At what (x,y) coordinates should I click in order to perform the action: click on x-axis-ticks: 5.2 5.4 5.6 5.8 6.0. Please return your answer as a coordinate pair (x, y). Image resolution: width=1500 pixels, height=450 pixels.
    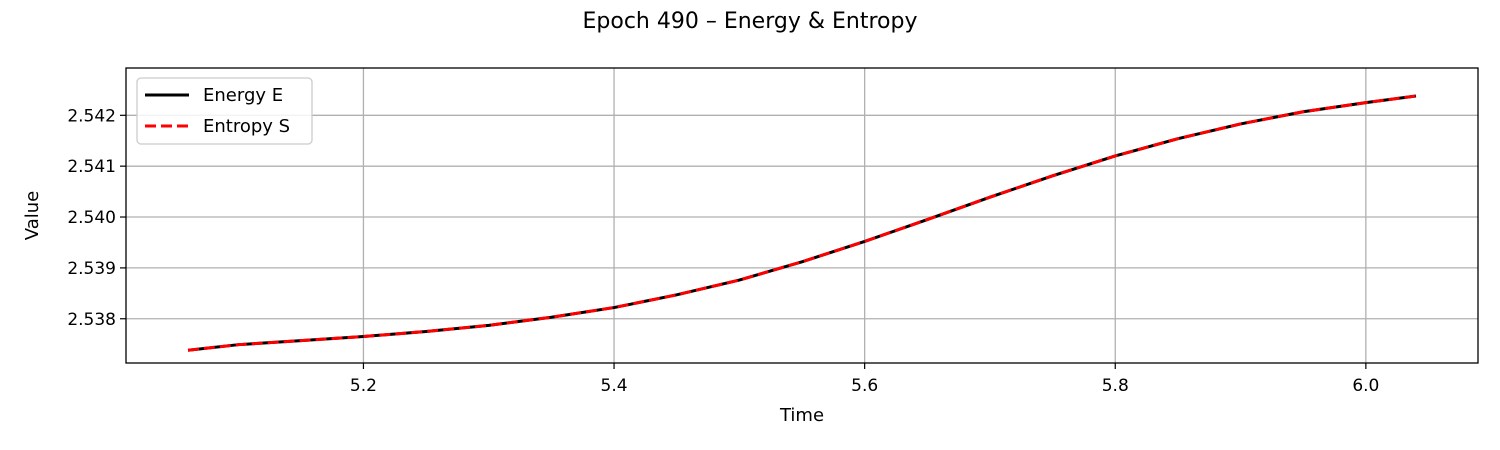
    Looking at the image, I should click on (864, 379).